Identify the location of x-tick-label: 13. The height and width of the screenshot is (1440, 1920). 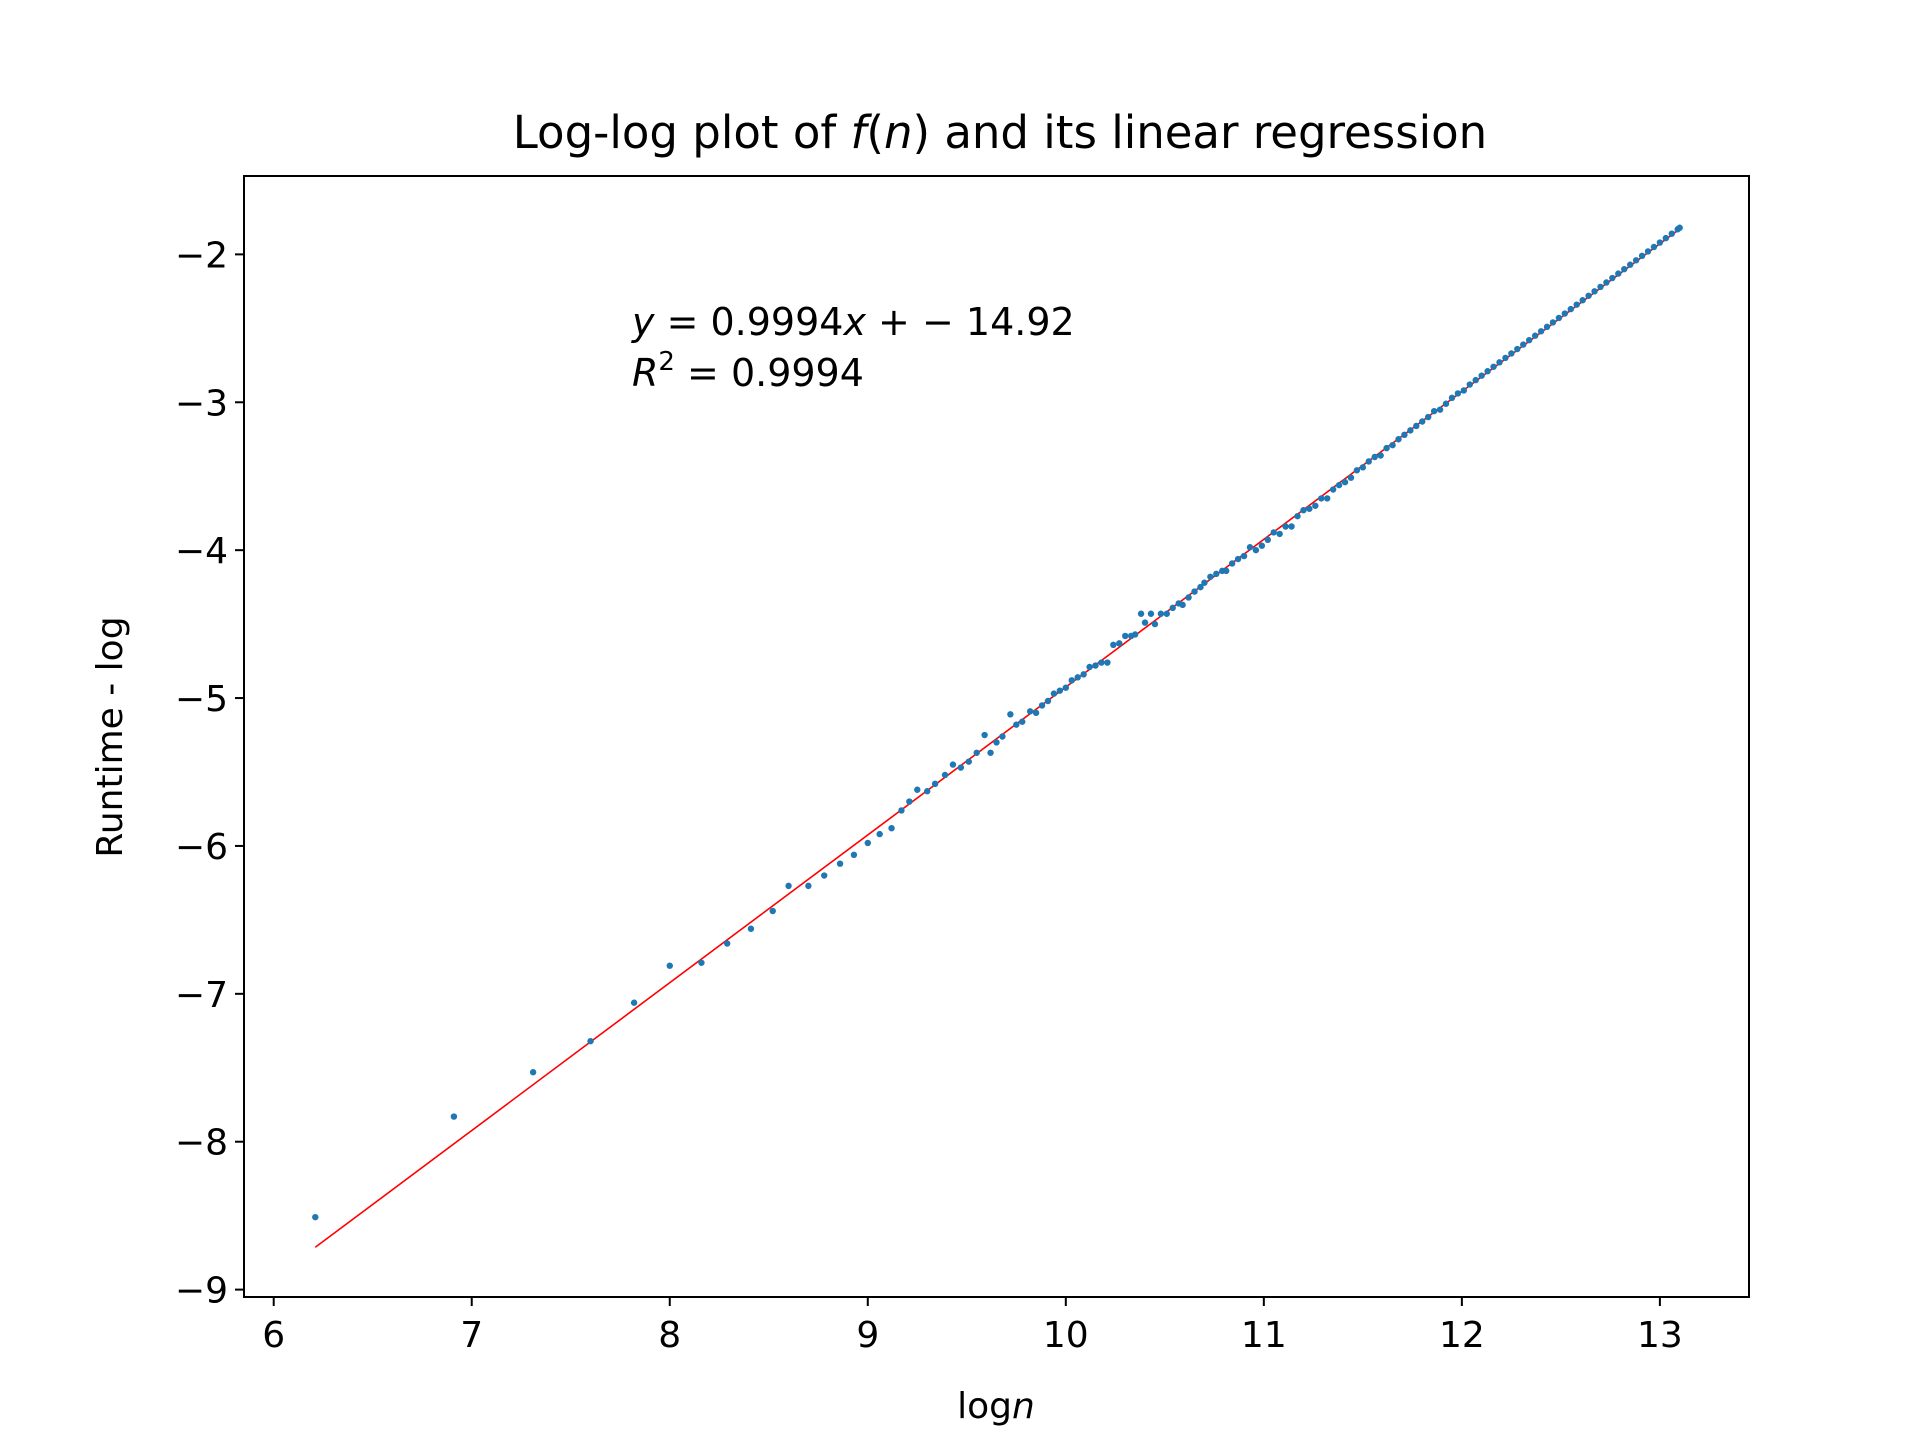
(1660, 1335).